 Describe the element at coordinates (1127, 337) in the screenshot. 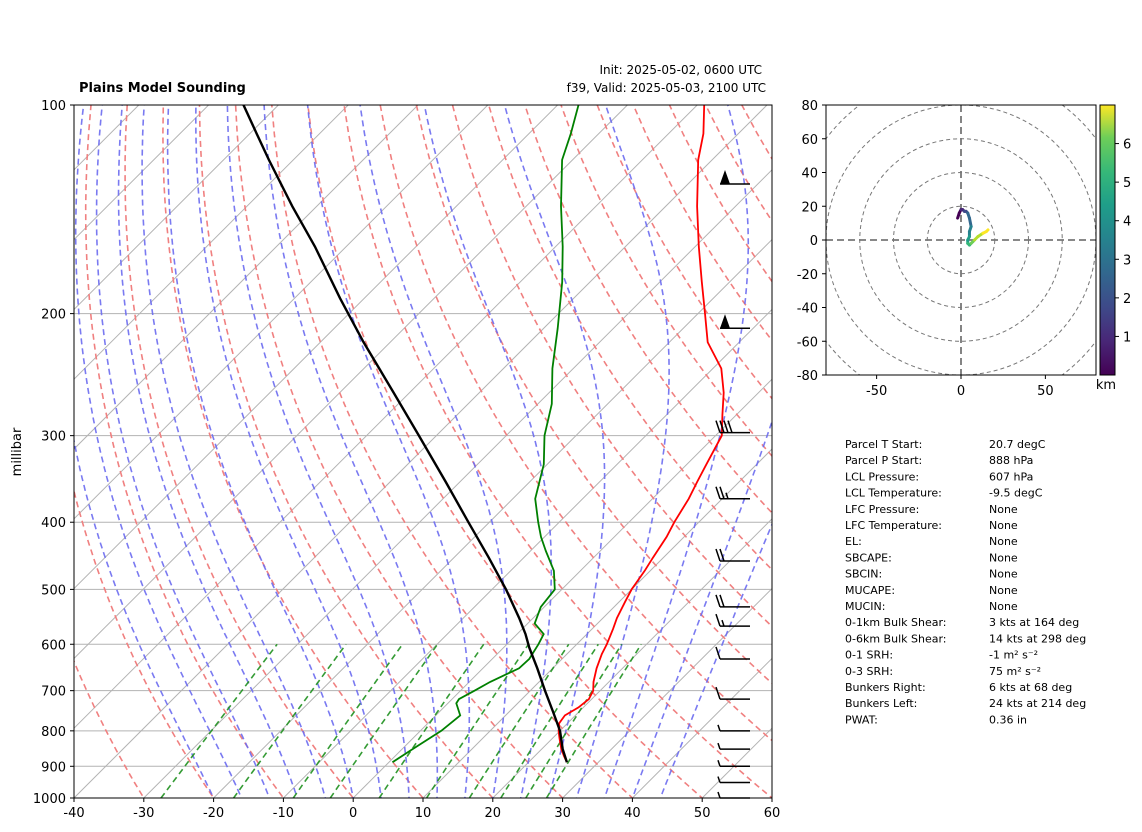

I see `colorbar-tick-label: 1` at that location.